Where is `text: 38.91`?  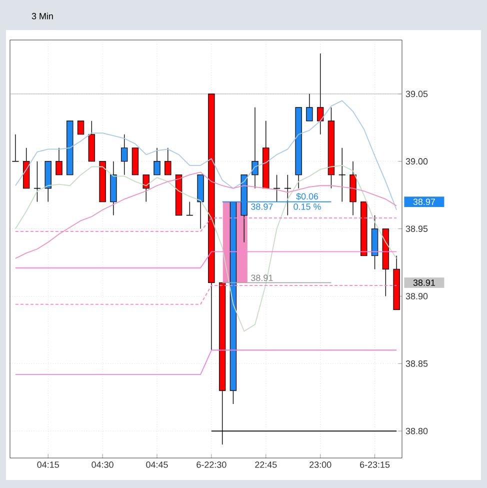
text: 38.91 is located at coordinates (424, 283).